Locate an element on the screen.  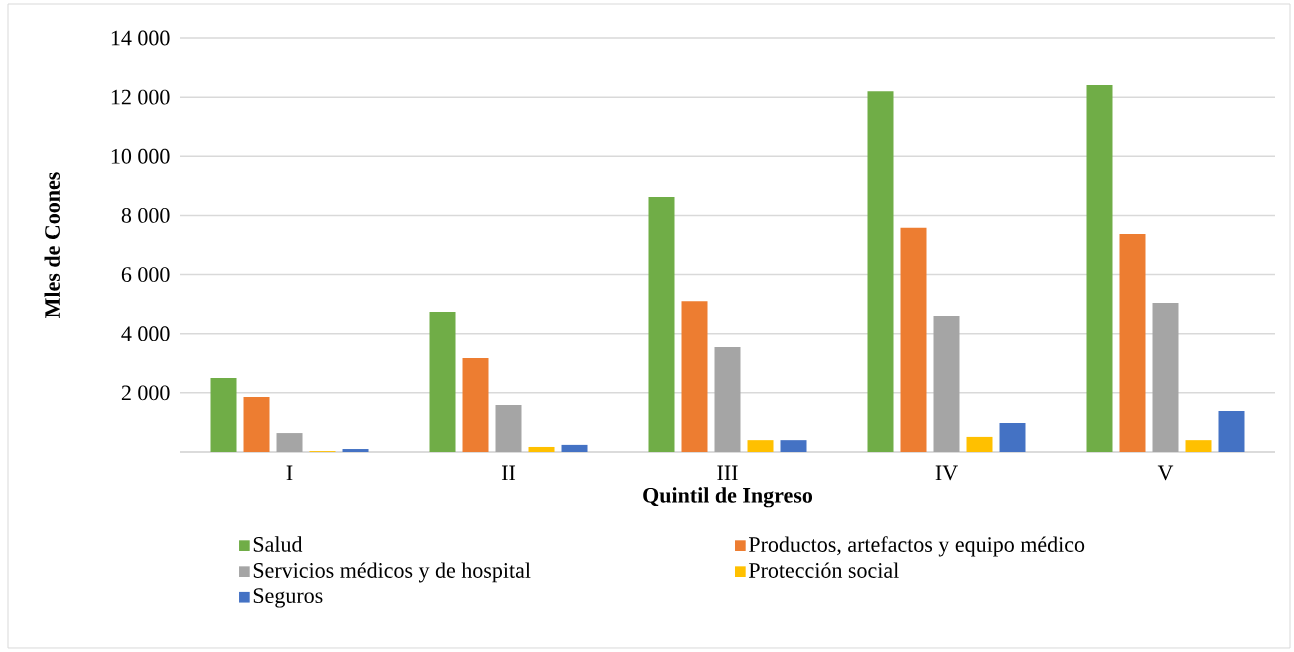
legend-label: Salud is located at coordinates (278, 544).